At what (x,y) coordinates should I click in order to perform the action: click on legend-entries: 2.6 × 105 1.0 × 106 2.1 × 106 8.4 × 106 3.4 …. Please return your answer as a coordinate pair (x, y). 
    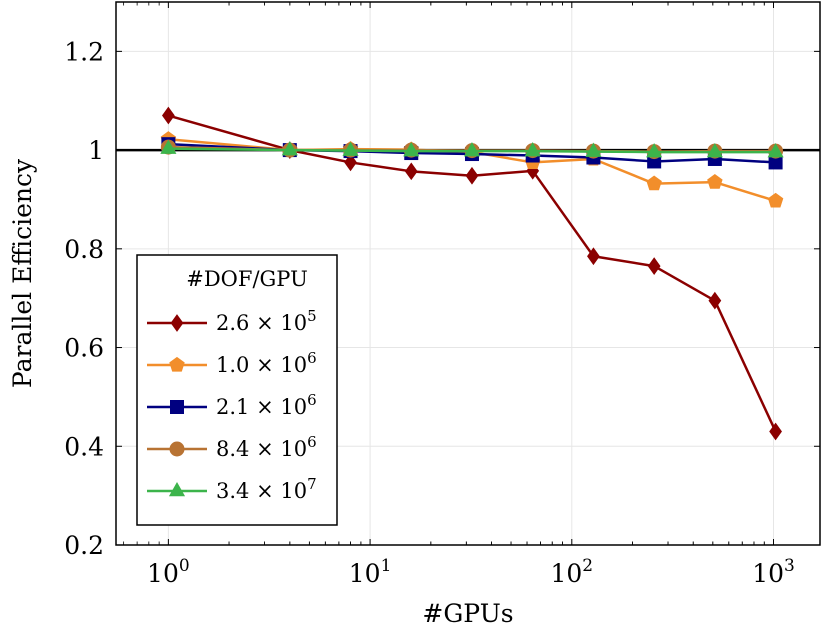
    Looking at the image, I should click on (232, 405).